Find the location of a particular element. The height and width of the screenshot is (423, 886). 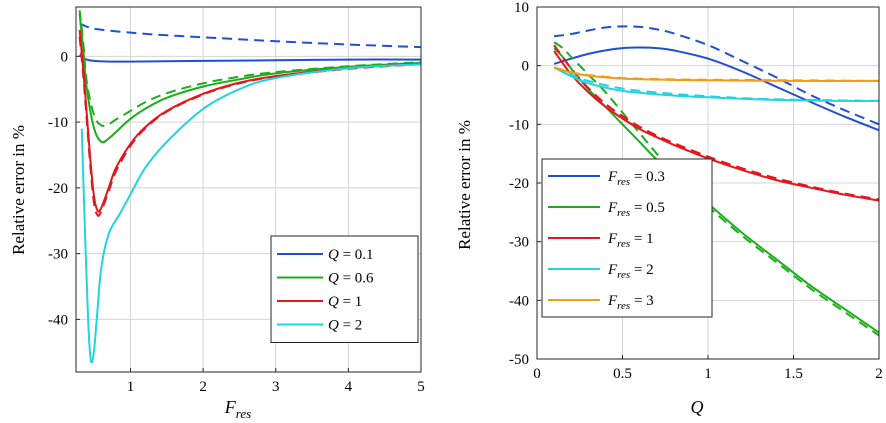

legend-label: Fres = 2 is located at coordinates (630, 271).